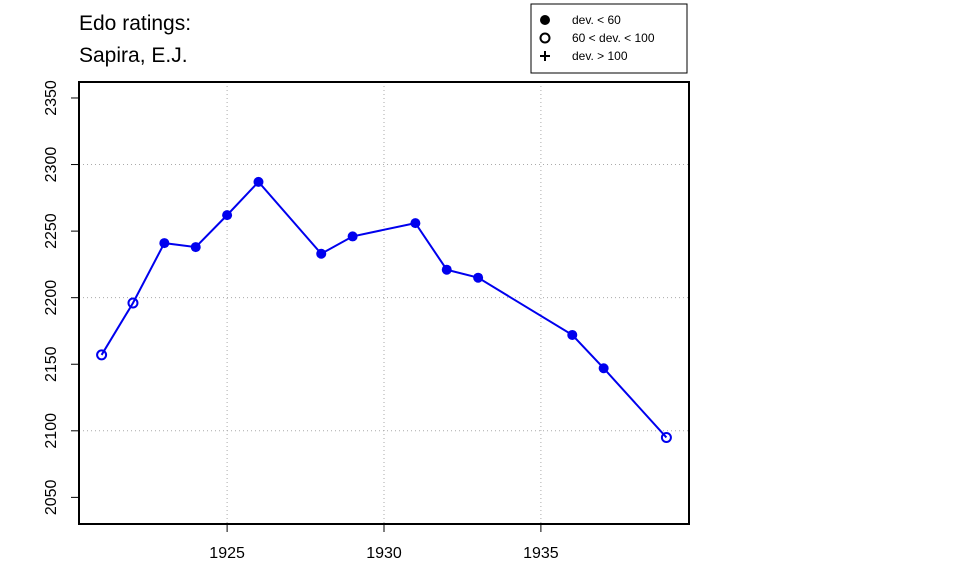 This screenshot has height=581, width=960. What do you see at coordinates (596, 20) in the screenshot?
I see `legend-label: dev. < 60` at bounding box center [596, 20].